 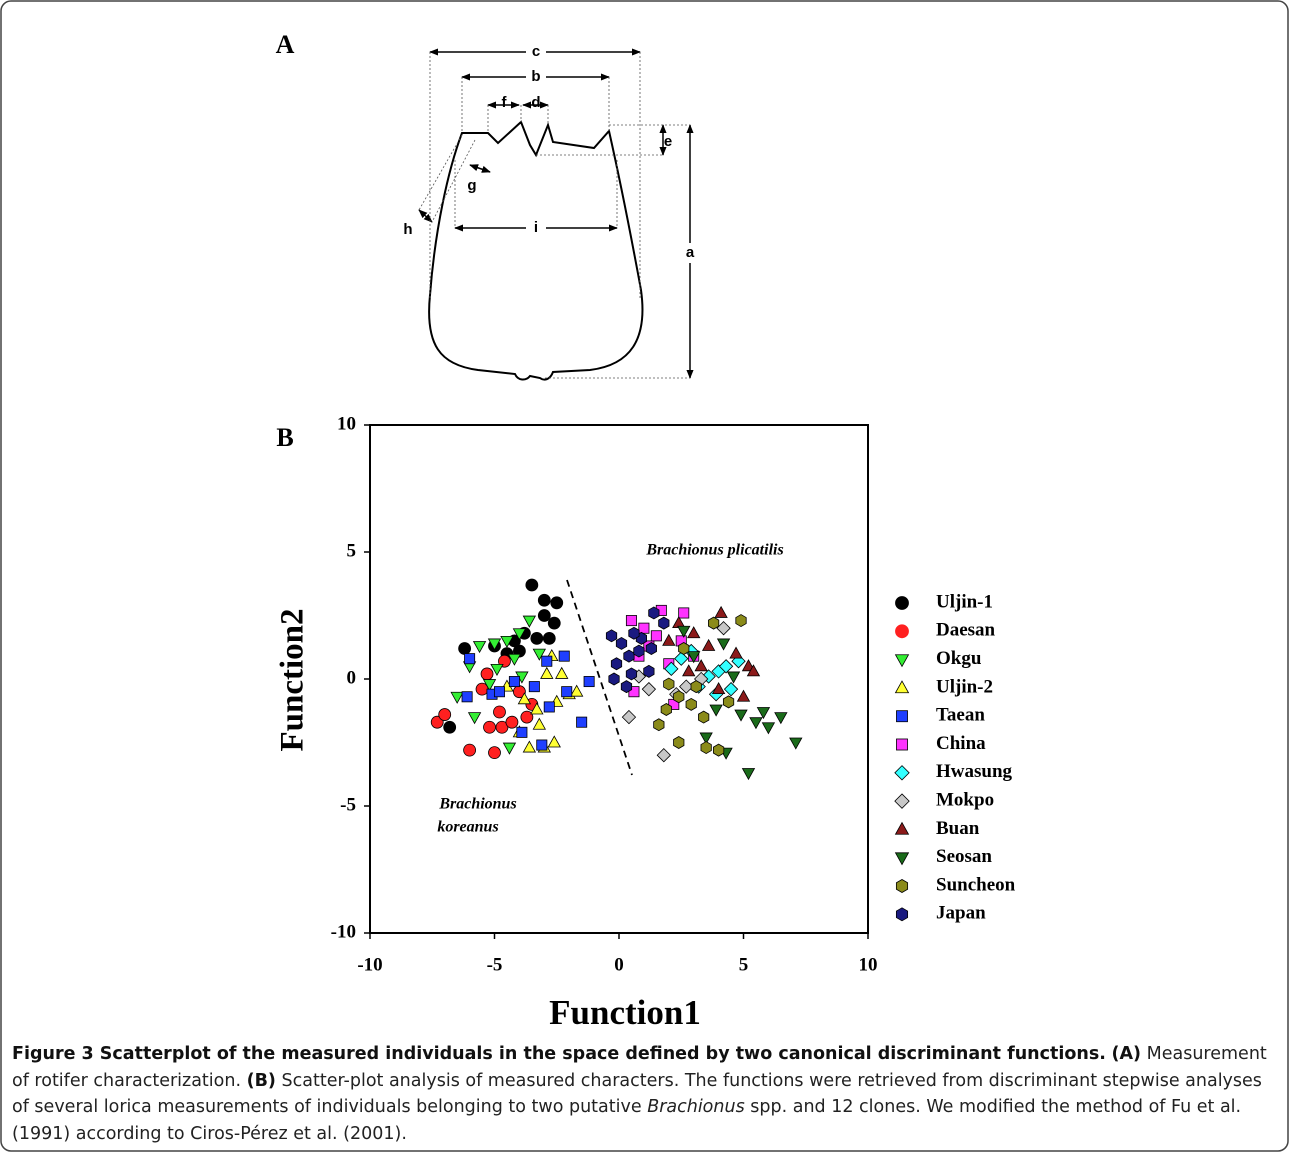 What do you see at coordinates (868, 964) in the screenshot?
I see `x-tick-label: 10` at bounding box center [868, 964].